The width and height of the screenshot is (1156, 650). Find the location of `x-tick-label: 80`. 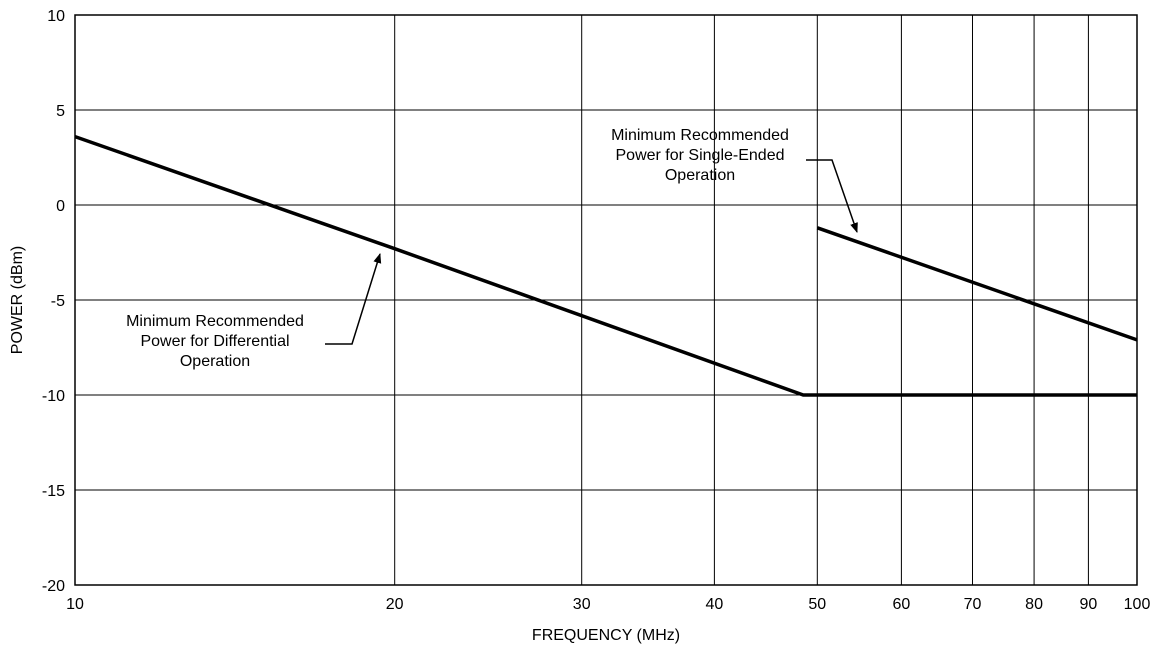

x-tick-label: 80 is located at coordinates (1034, 604).